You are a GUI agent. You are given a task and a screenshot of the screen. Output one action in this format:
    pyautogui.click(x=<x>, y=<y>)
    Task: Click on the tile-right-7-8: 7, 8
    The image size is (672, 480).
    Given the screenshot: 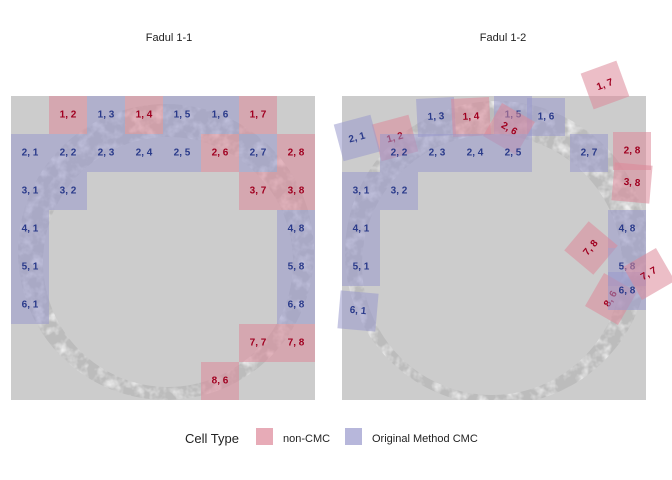 What is the action you would take?
    pyautogui.click(x=591, y=248)
    